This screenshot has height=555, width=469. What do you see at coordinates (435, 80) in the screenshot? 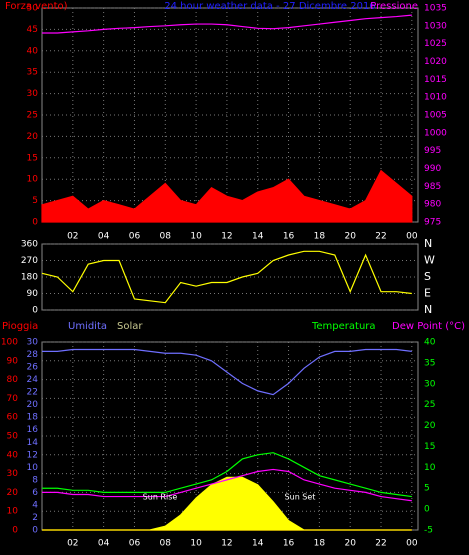
I see `y-tick-label: 1015` at bounding box center [435, 80].